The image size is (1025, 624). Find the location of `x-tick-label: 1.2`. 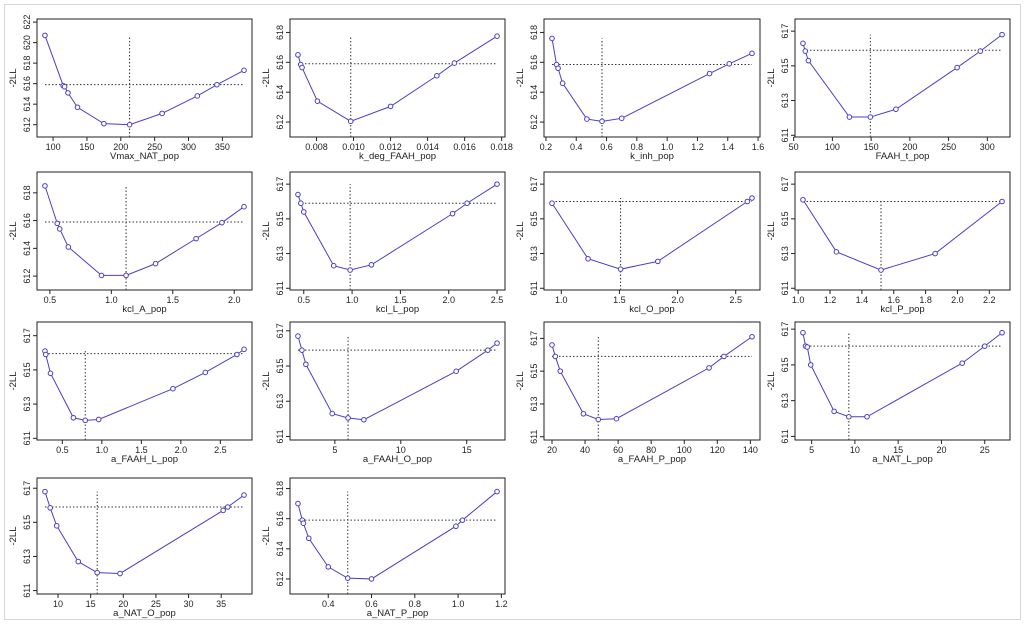

x-tick-label: 1.2 is located at coordinates (830, 300).